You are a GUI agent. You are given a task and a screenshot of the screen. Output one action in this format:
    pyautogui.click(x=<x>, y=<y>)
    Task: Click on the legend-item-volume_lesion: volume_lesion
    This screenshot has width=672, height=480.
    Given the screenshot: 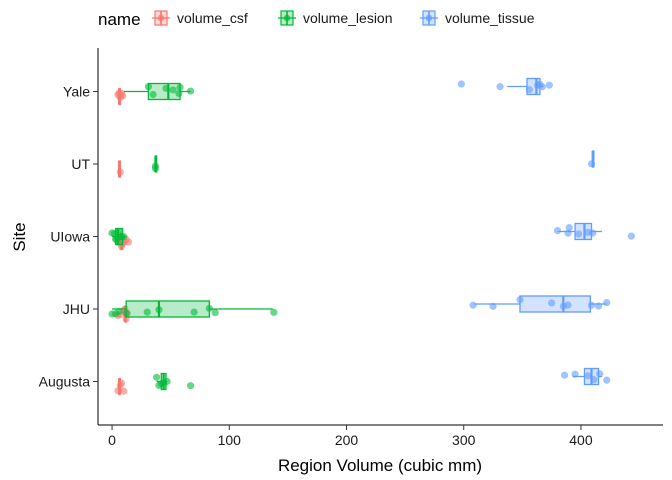 What is the action you would take?
    pyautogui.click(x=335, y=18)
    